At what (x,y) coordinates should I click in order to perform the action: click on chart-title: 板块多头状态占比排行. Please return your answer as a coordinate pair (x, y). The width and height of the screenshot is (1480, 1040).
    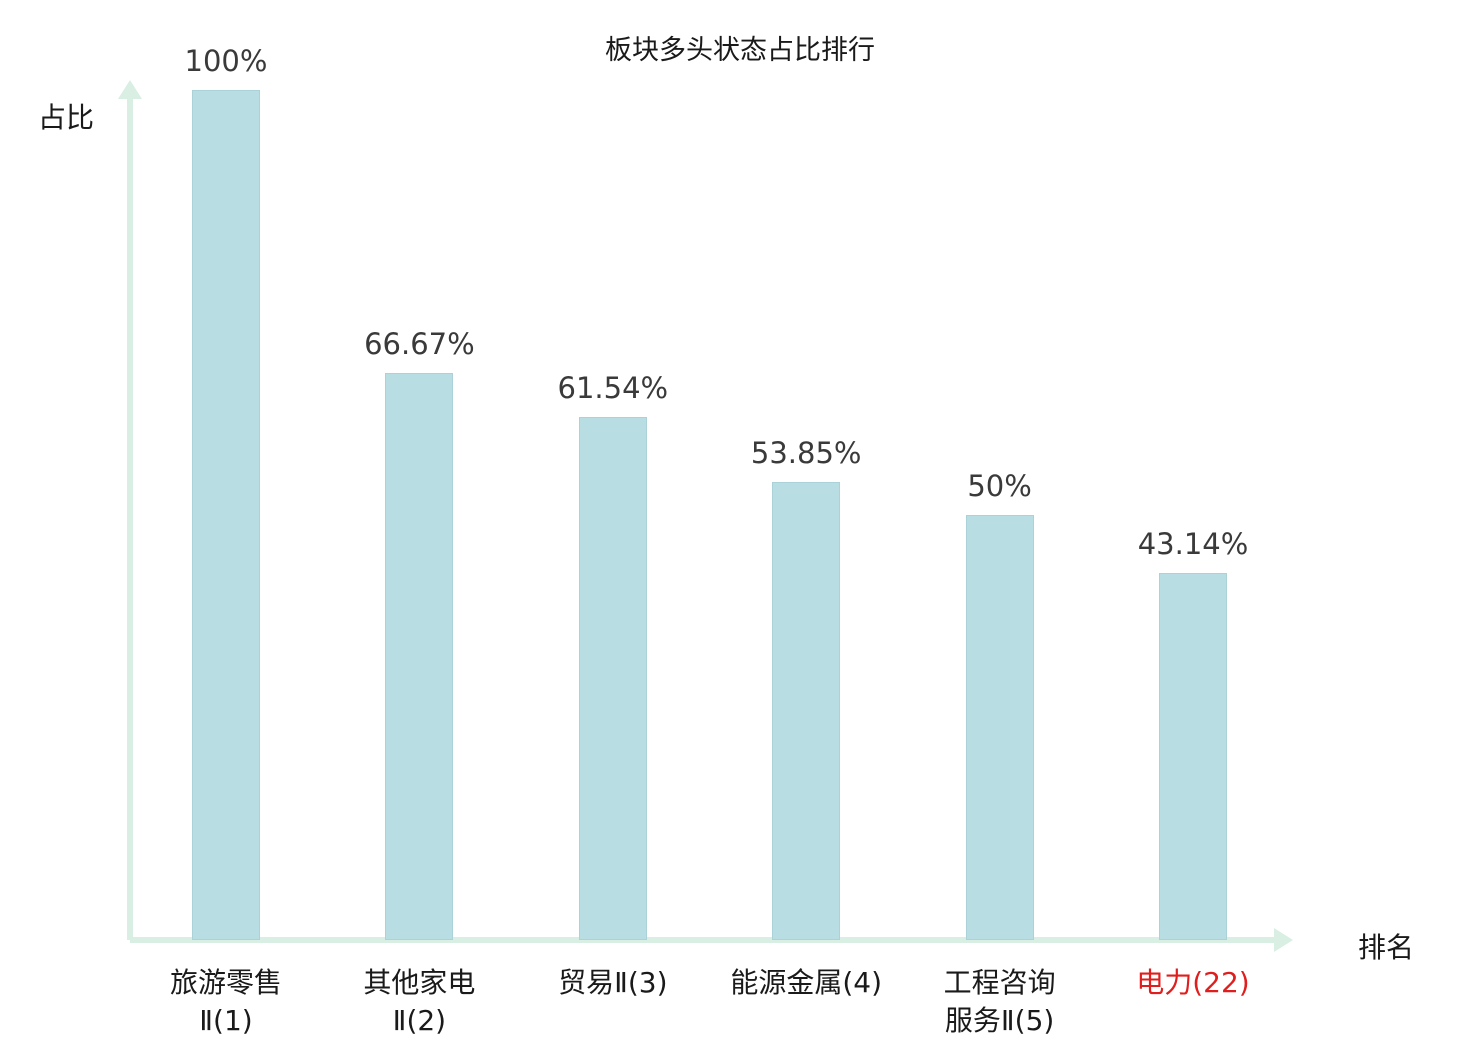
    Looking at the image, I should click on (740, 50).